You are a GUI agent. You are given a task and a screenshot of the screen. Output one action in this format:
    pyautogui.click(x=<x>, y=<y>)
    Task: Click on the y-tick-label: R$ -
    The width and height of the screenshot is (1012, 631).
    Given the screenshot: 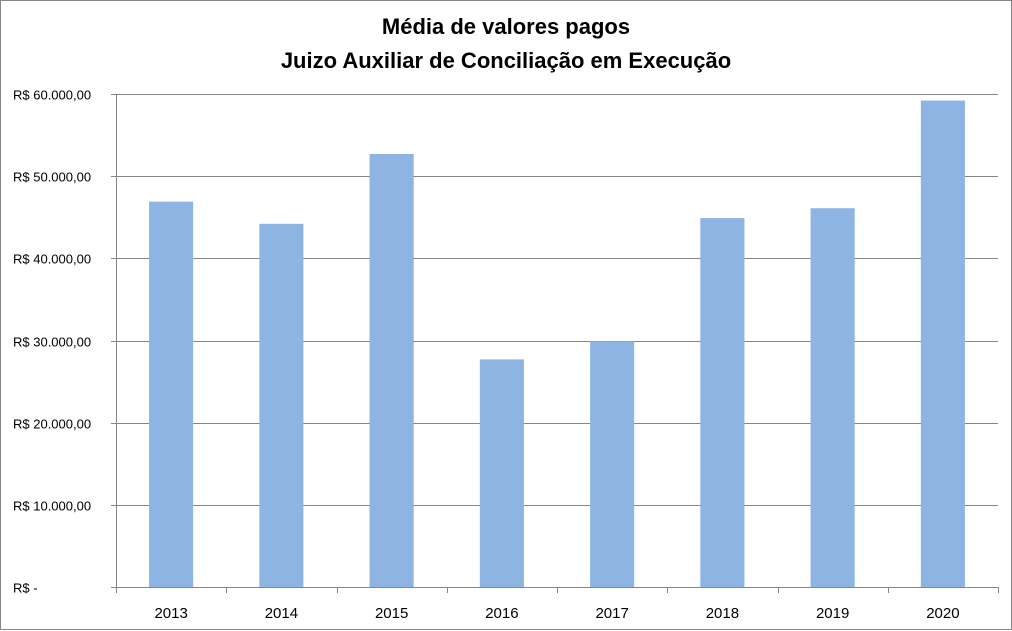 What is the action you would take?
    pyautogui.click(x=25, y=588)
    